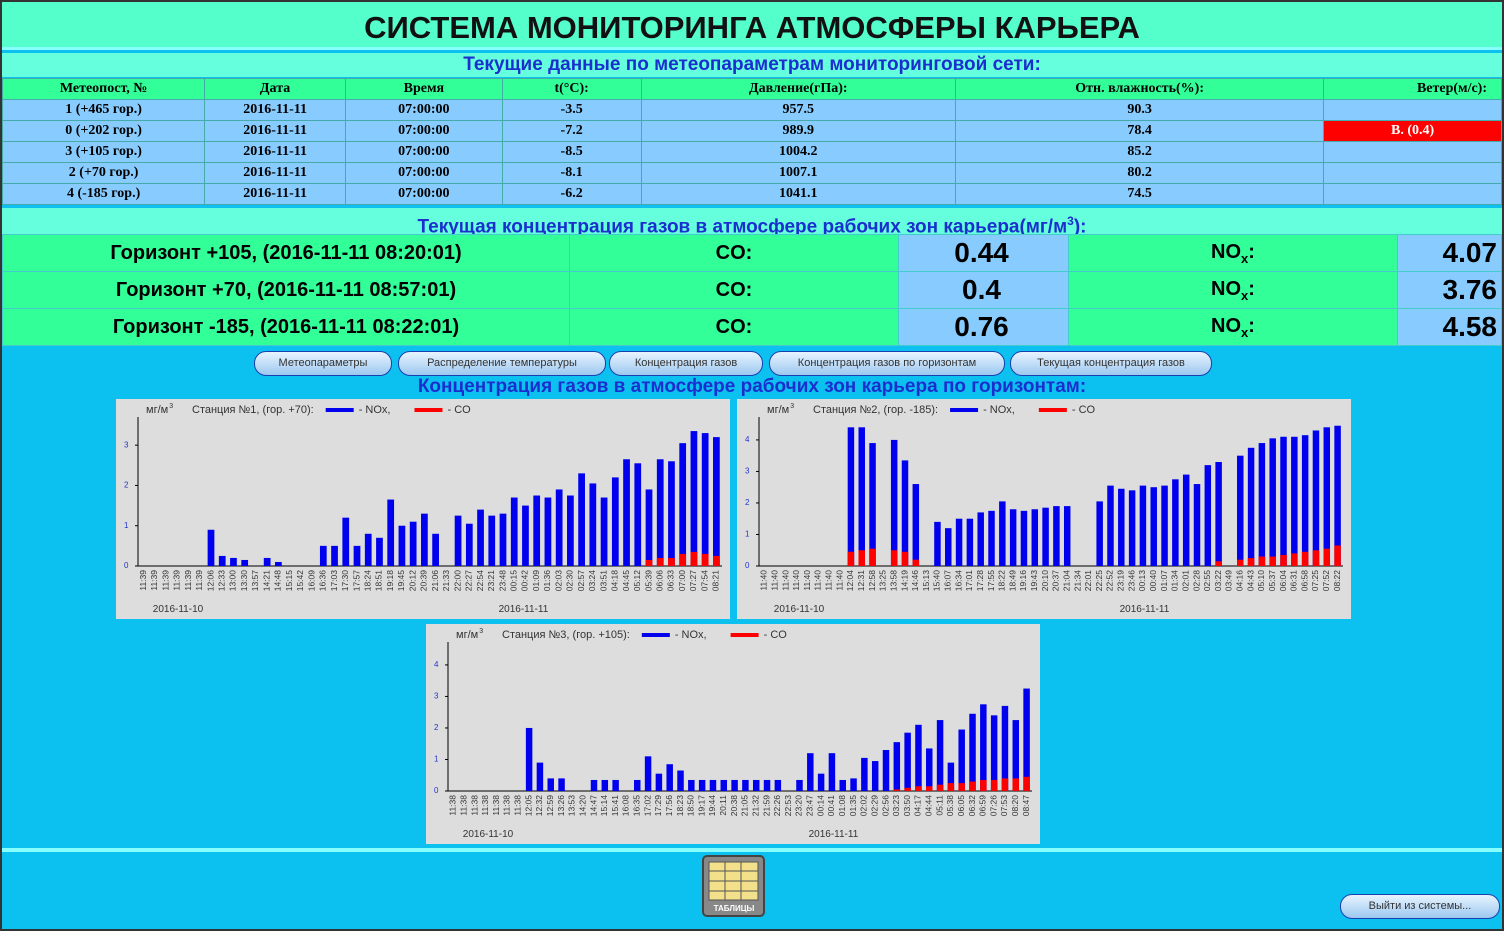 The width and height of the screenshot is (1504, 931). What do you see at coordinates (1164, 581) in the screenshot?
I see `x-tick-label: 01:07` at bounding box center [1164, 581].